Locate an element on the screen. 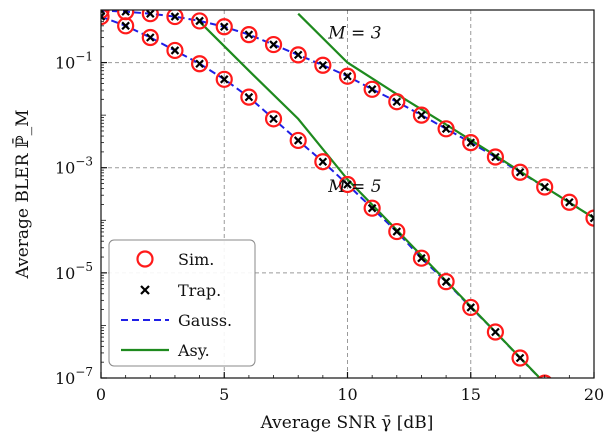  legend-sim-label: Sim. is located at coordinates (196, 259).